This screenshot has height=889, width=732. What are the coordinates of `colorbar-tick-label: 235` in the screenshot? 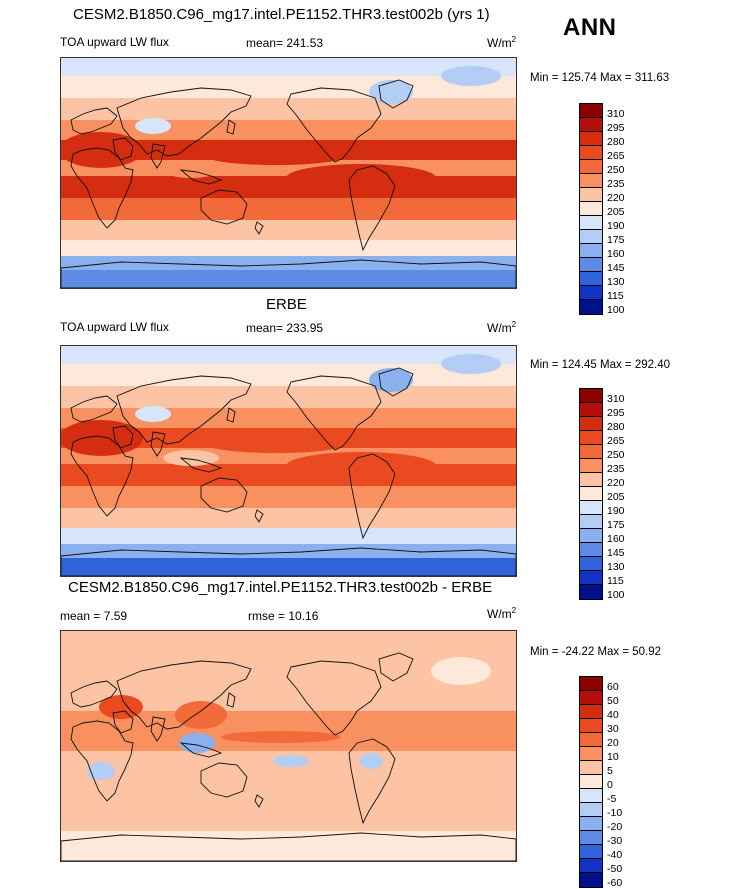 It's located at (616, 184).